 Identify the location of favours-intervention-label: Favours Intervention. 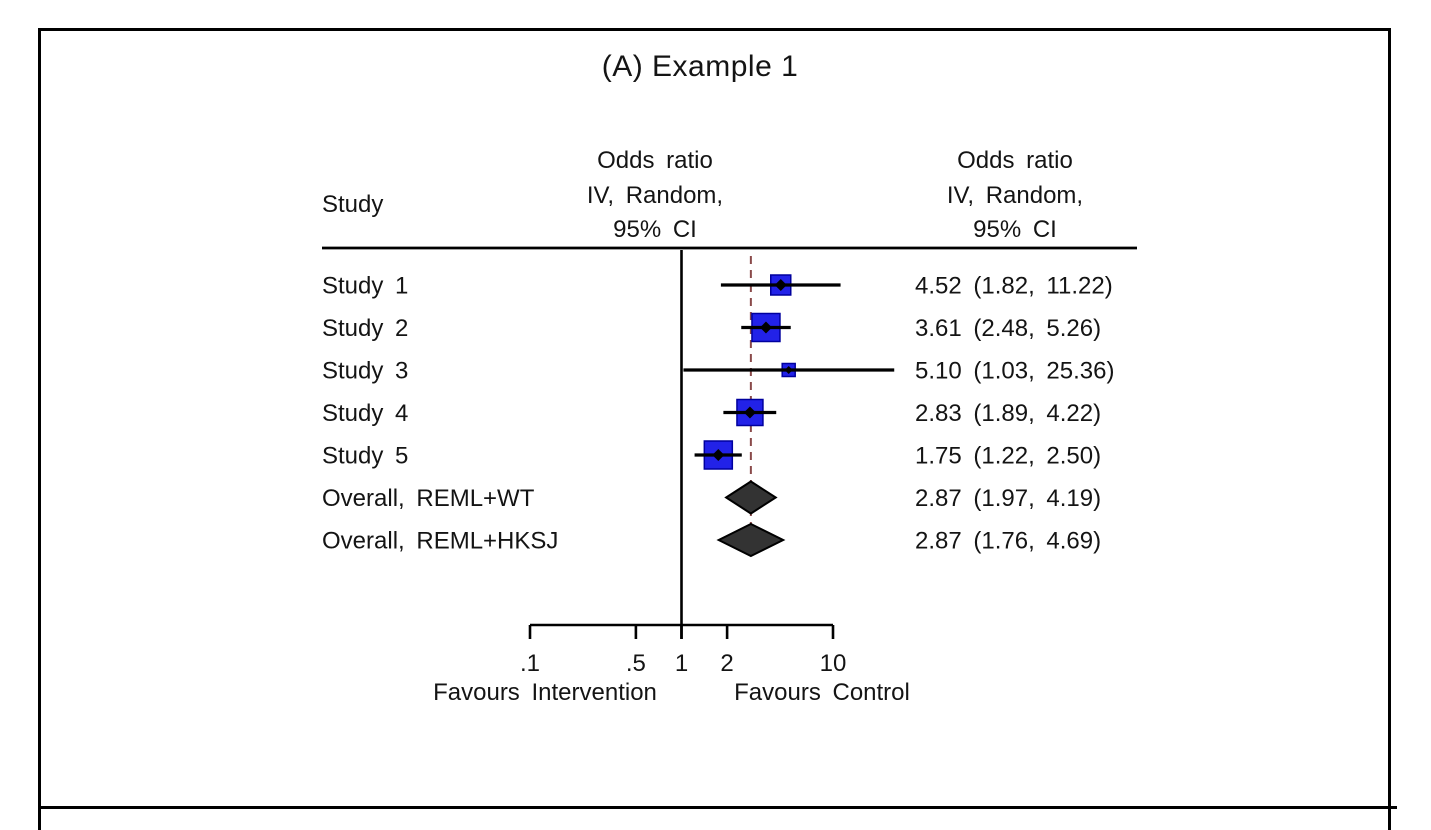
(545, 692).